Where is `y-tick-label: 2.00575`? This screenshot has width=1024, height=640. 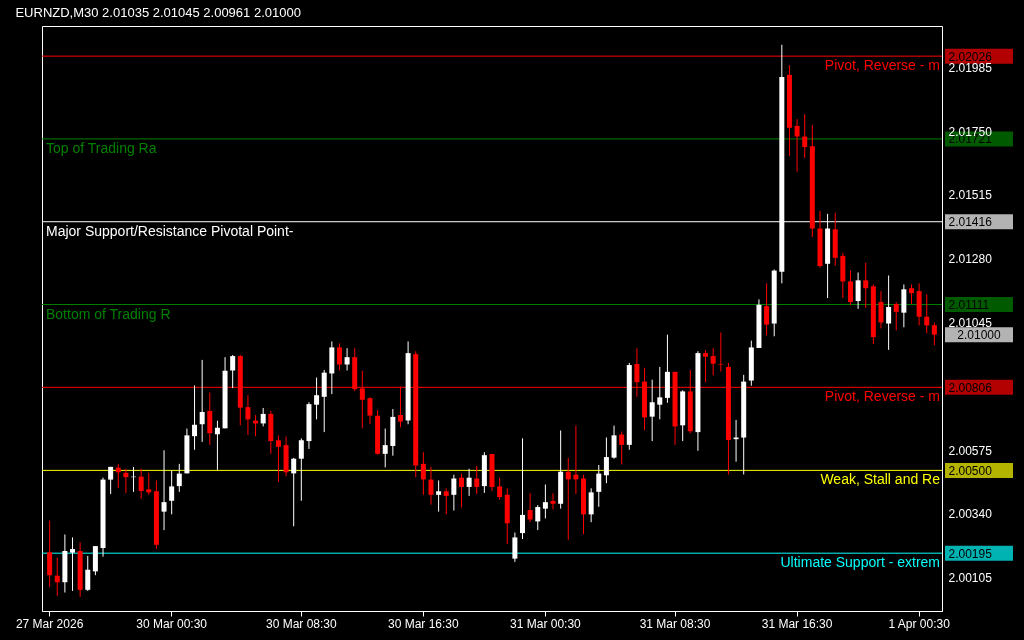 y-tick-label: 2.00575 is located at coordinates (970, 450).